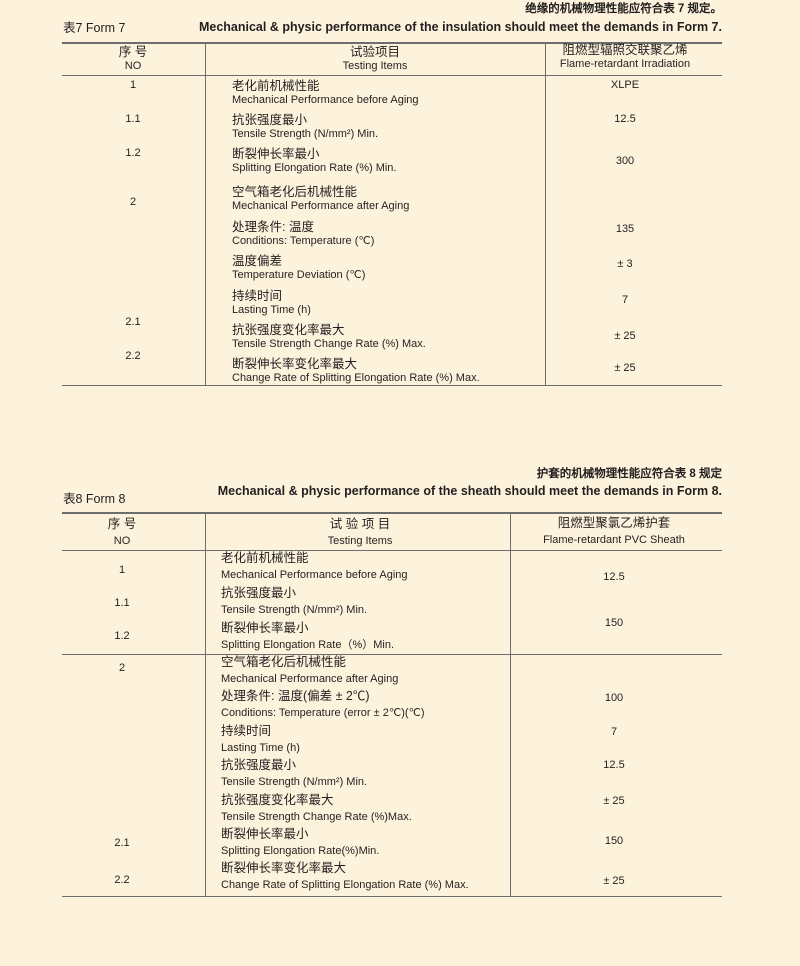 The image size is (800, 966). What do you see at coordinates (321, 206) in the screenshot?
I see `form7-item-en: Mechanical Performance after Aging` at bounding box center [321, 206].